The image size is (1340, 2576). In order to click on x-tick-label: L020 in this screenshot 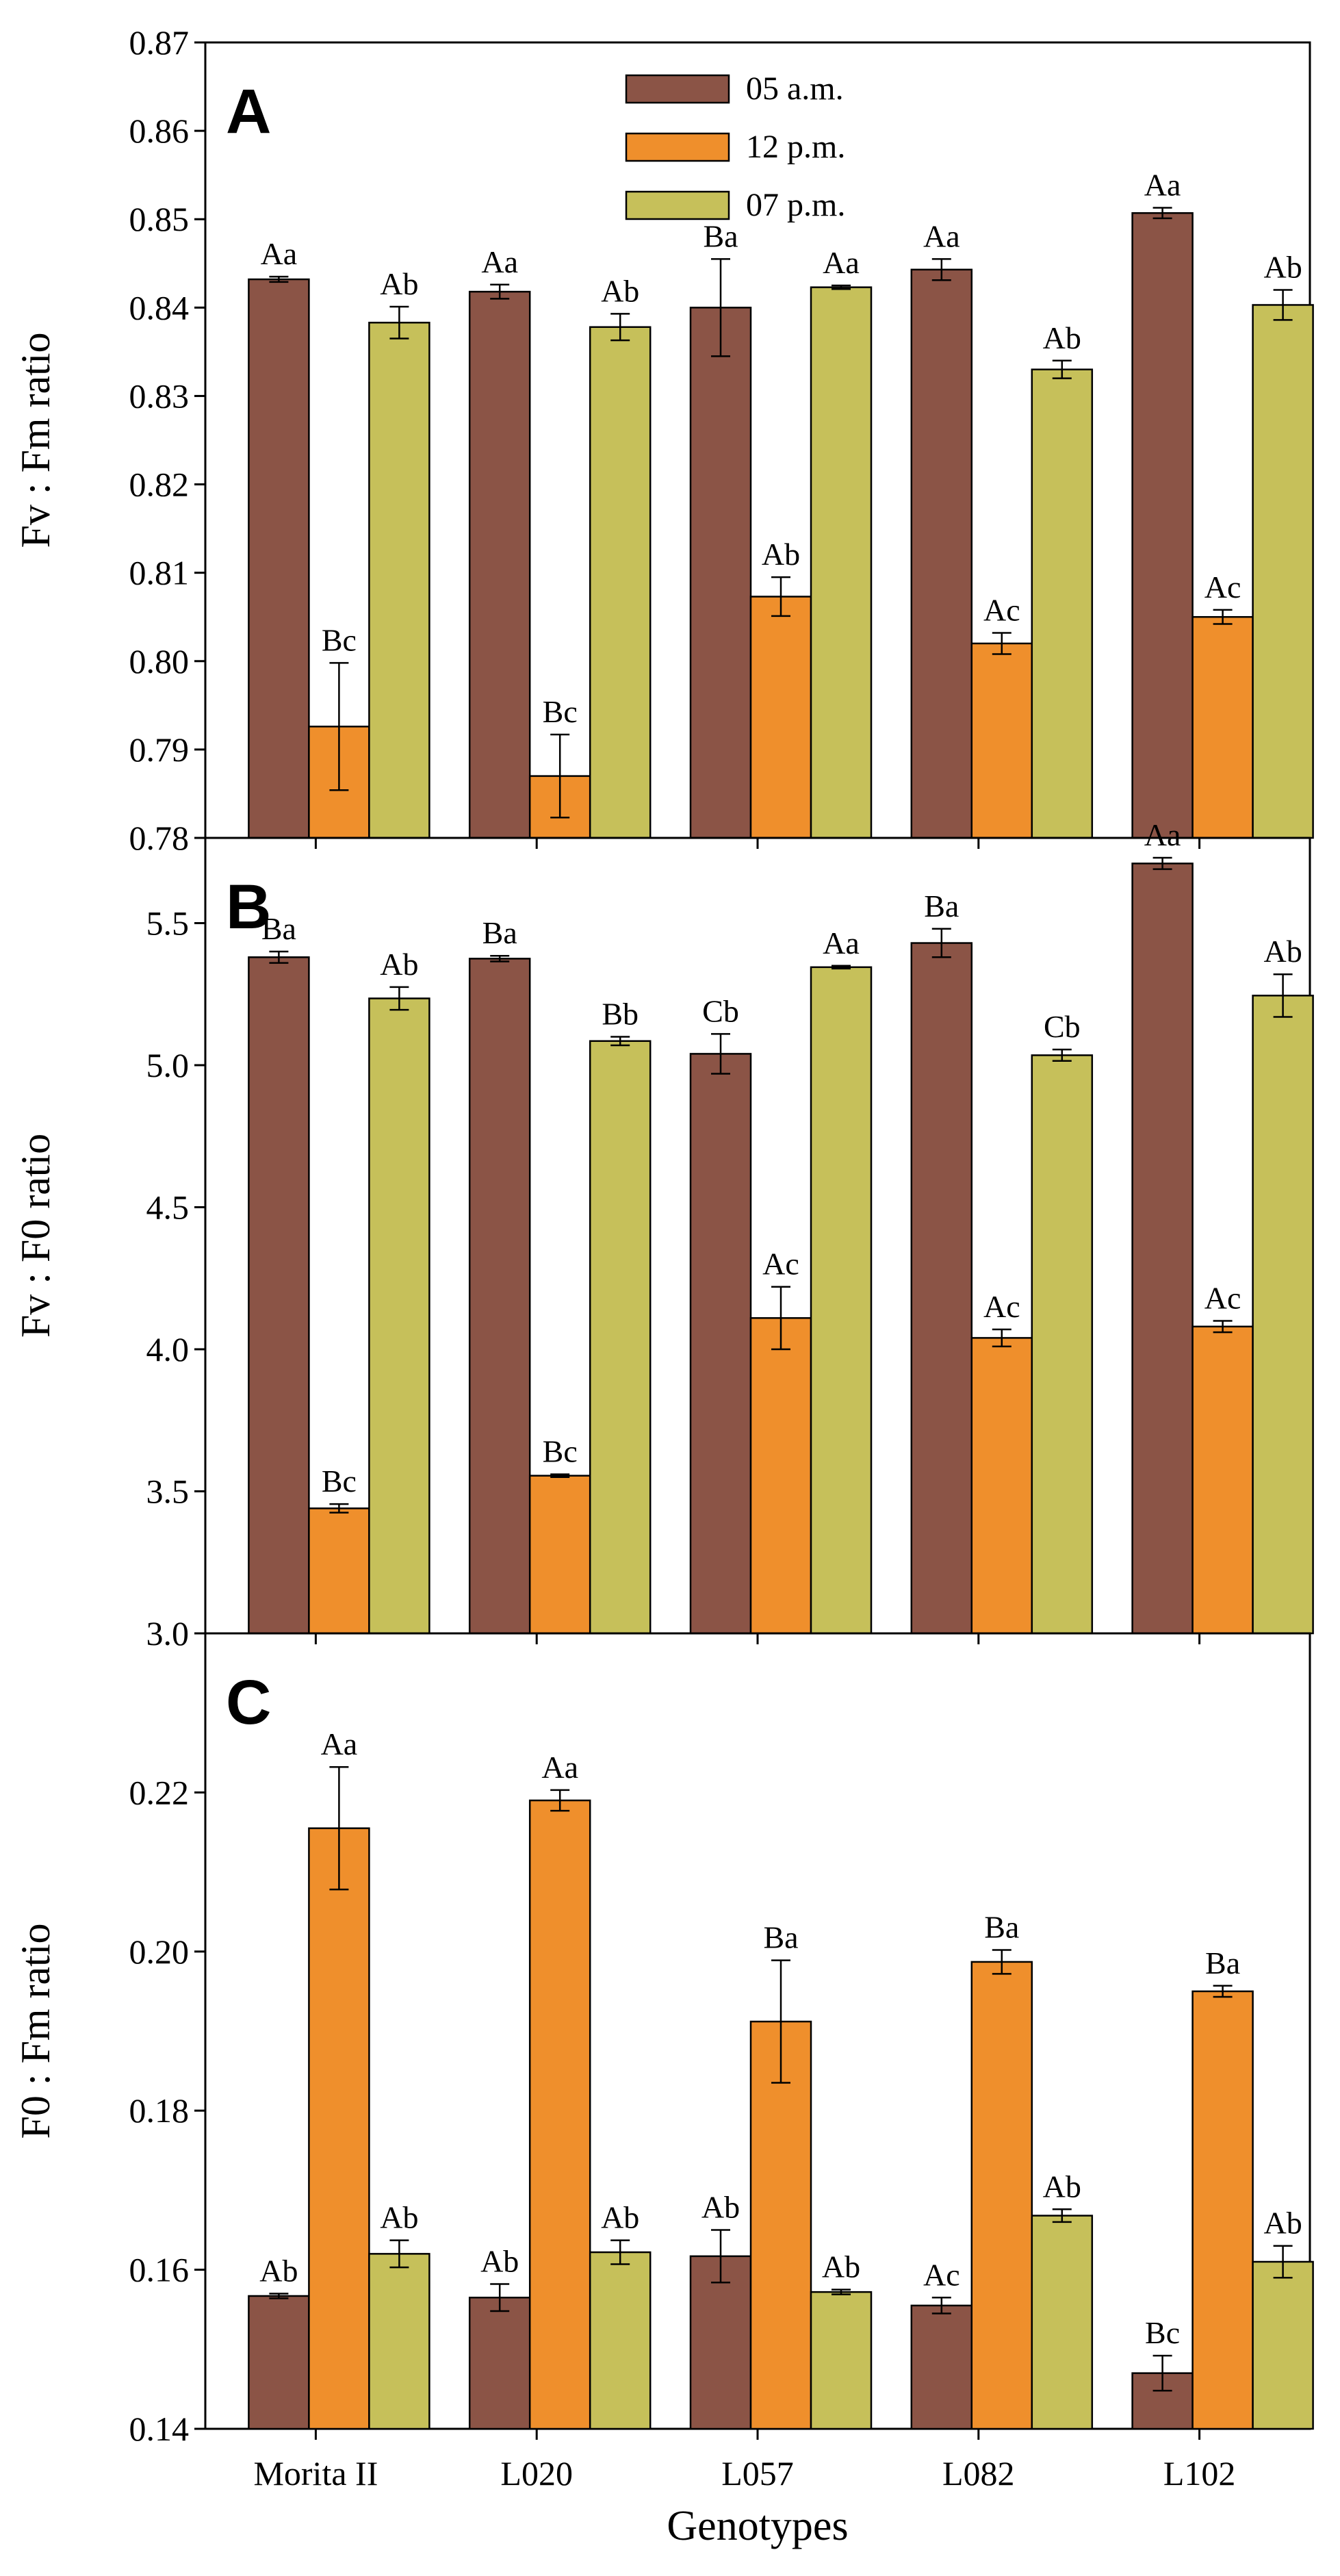, I will do `click(536, 2473)`.